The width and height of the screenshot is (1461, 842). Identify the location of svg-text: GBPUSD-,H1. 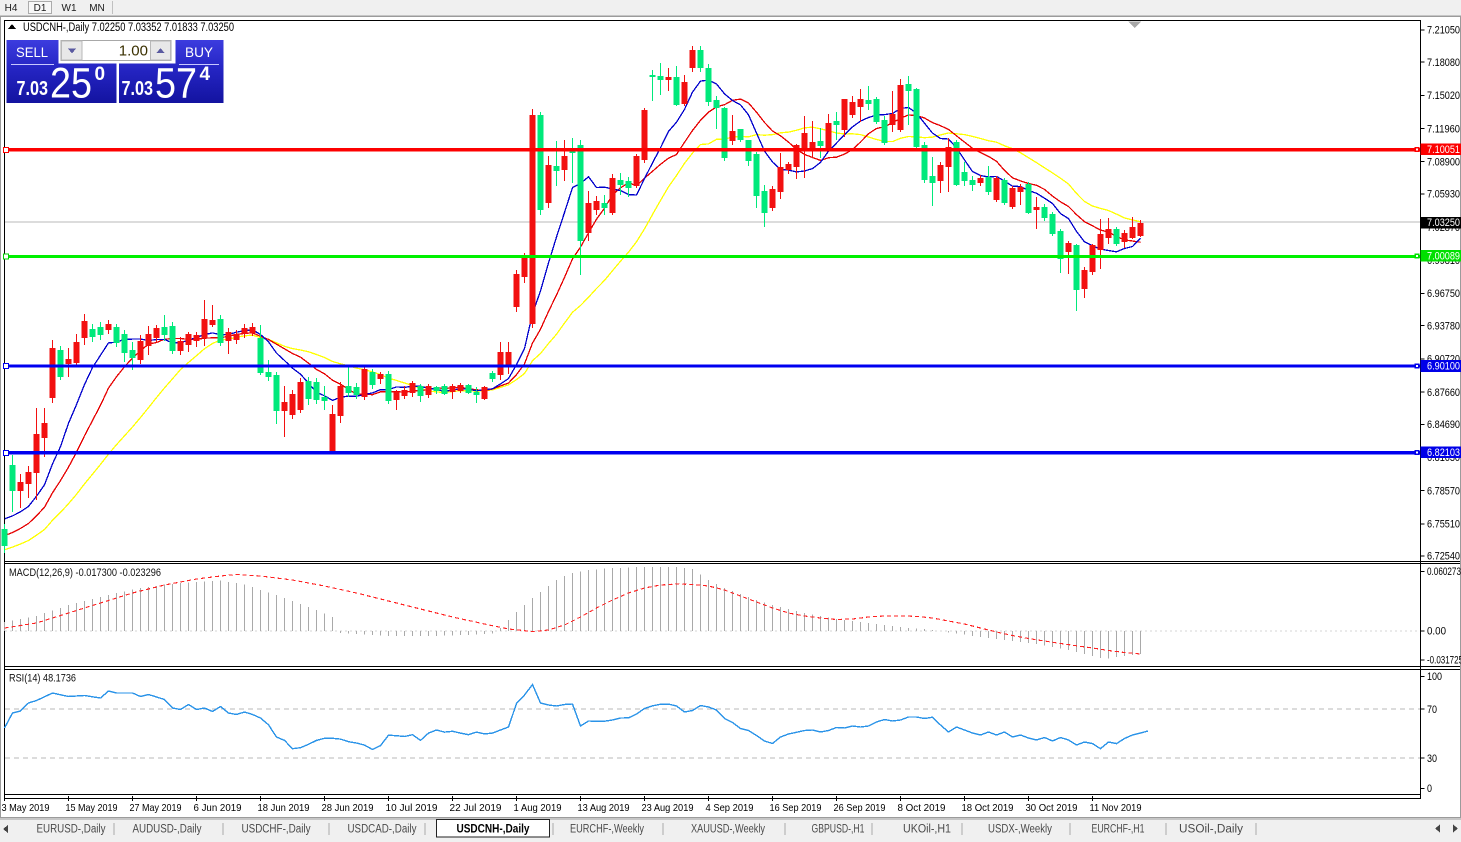
(838, 830).